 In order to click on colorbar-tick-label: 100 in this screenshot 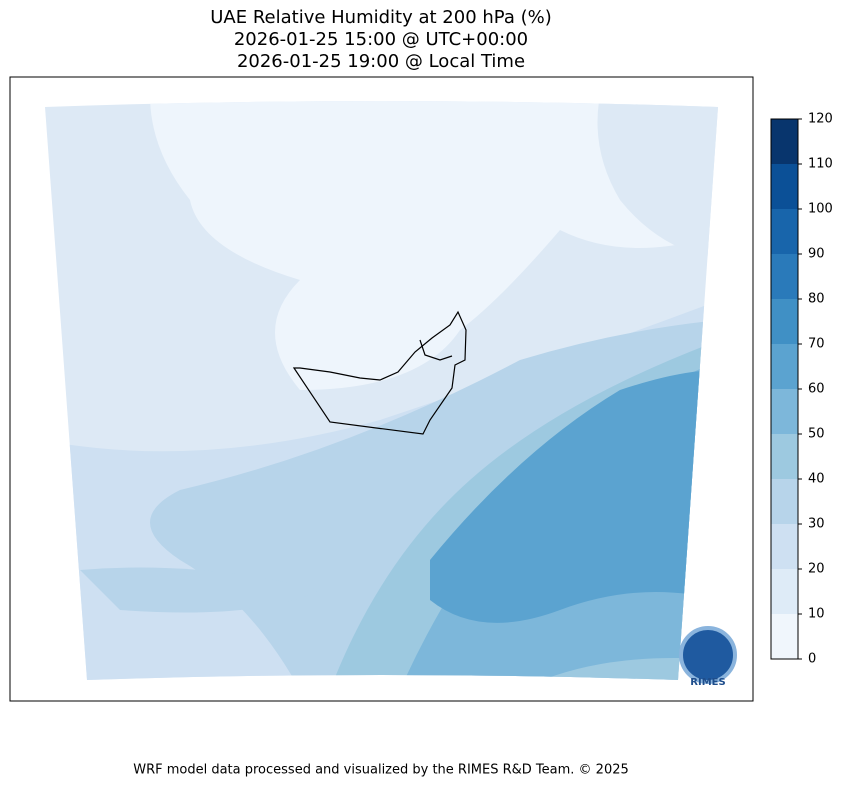, I will do `click(820, 209)`.